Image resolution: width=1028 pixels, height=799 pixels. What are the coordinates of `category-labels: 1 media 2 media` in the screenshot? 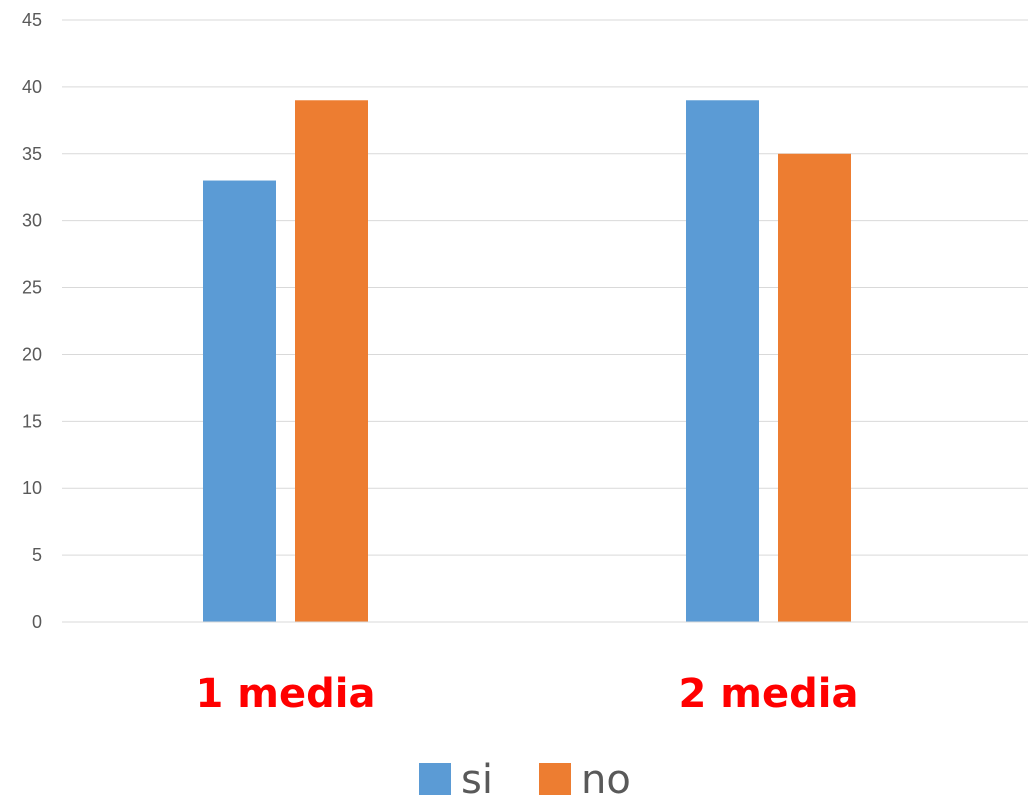 It's located at (527, 694).